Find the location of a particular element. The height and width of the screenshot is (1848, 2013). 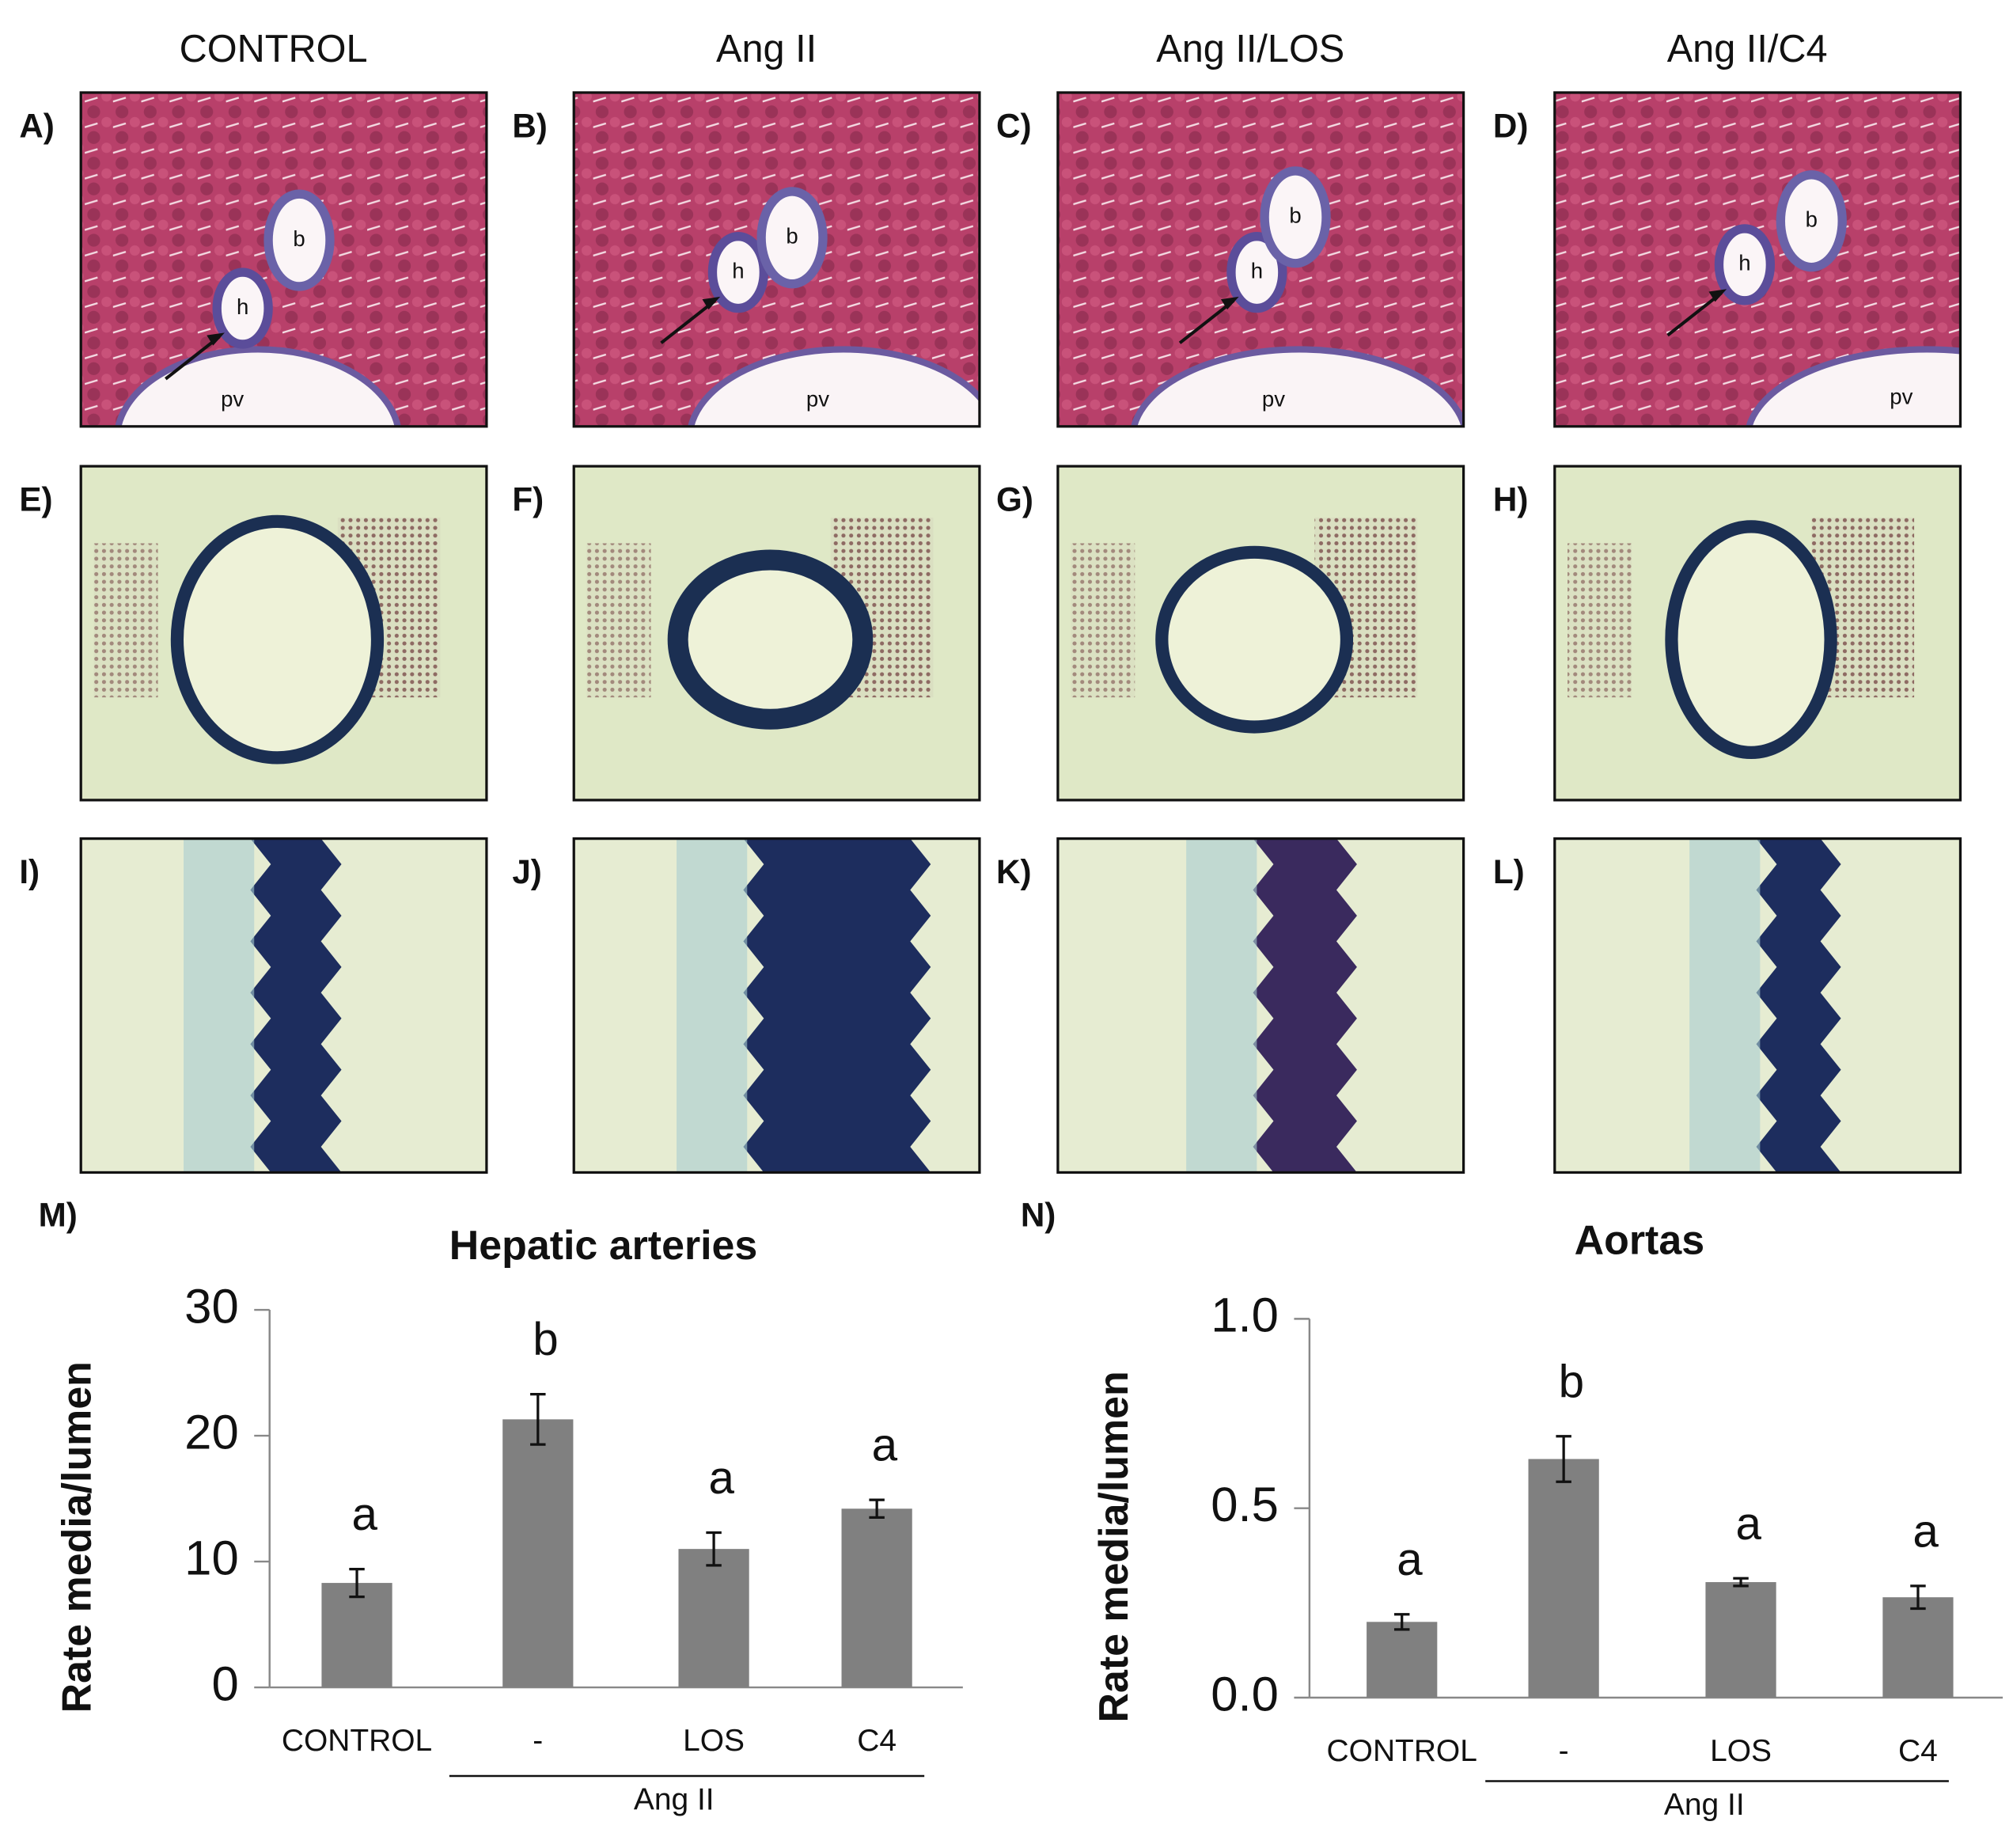

panel-label: L) is located at coordinates (1509, 871).